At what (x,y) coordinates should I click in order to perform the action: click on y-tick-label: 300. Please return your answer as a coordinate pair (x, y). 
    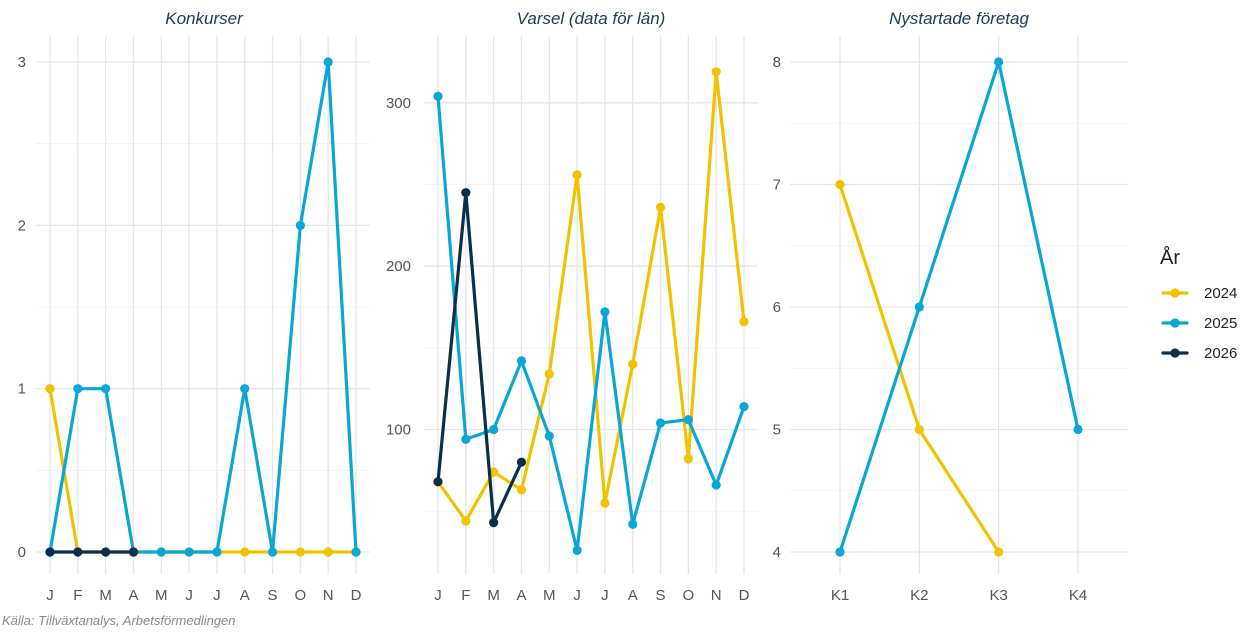
    Looking at the image, I should click on (398, 103).